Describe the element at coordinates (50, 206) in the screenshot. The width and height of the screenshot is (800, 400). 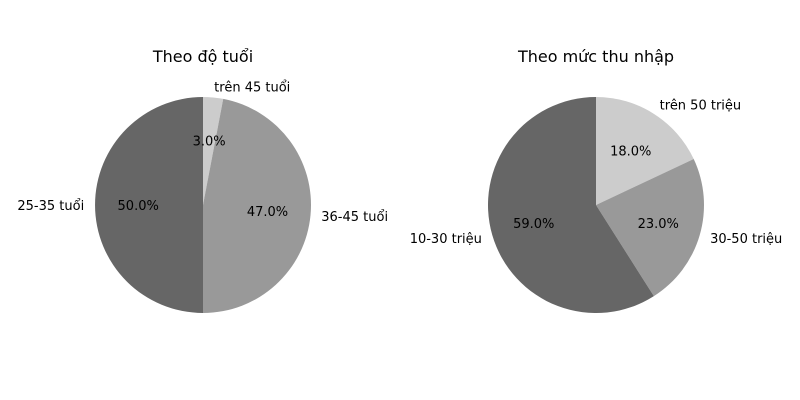
I see `slice-label-0-0: 25-35 tuổi` at that location.